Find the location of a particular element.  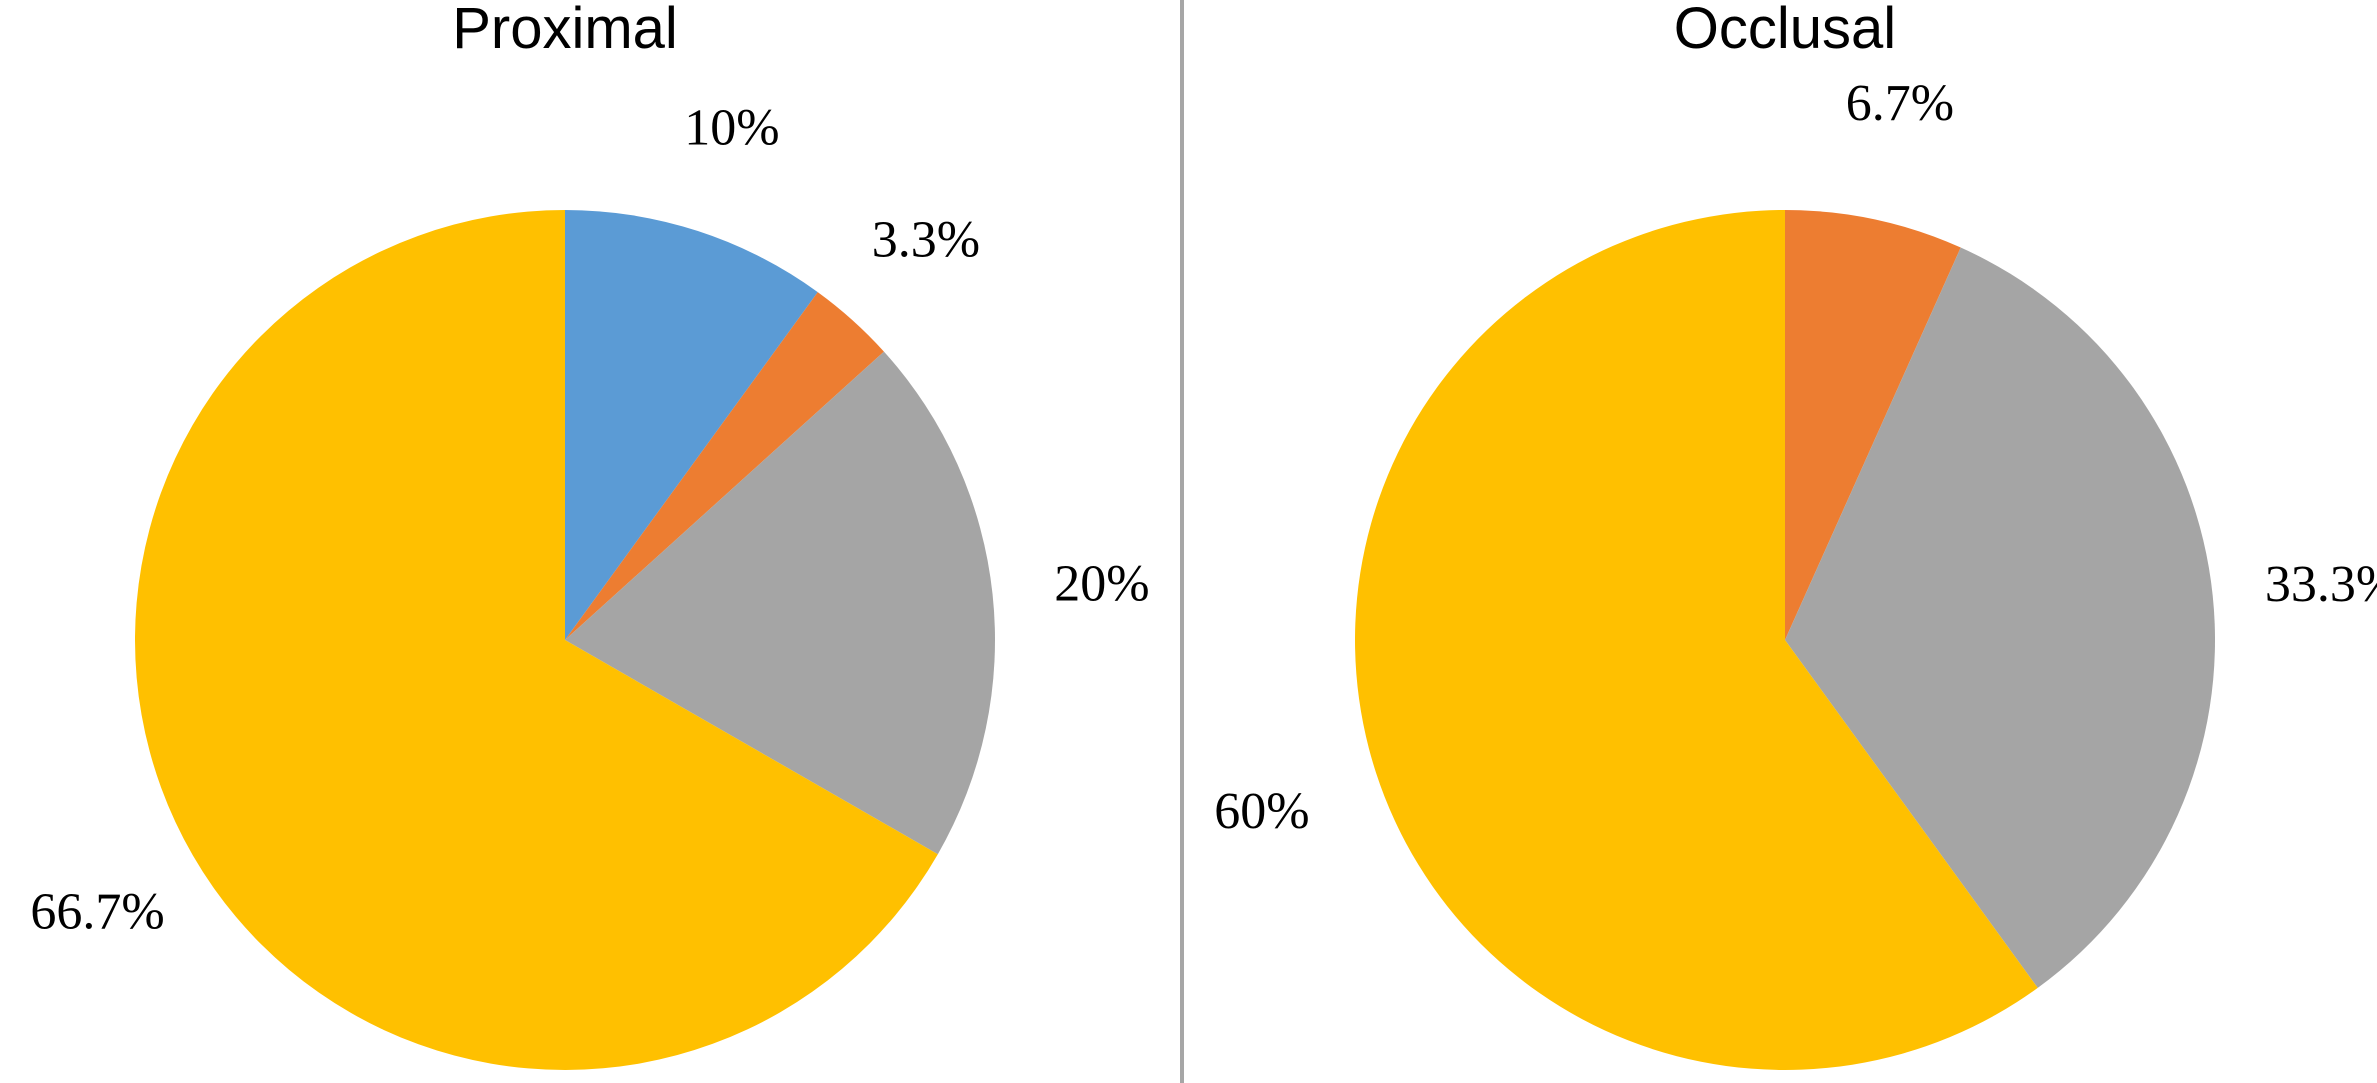

data-label-occlusal-2: 33.3% is located at coordinates (2321, 584).